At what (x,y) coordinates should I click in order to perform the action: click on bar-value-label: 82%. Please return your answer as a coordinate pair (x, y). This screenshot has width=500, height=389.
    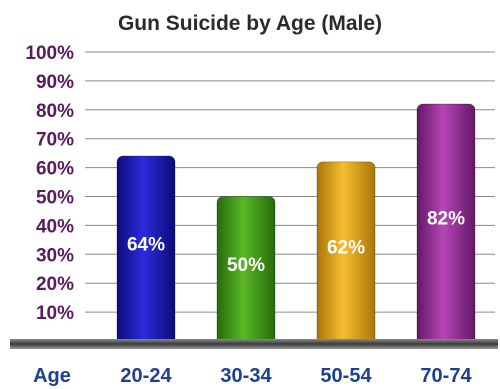
    Looking at the image, I should click on (446, 219).